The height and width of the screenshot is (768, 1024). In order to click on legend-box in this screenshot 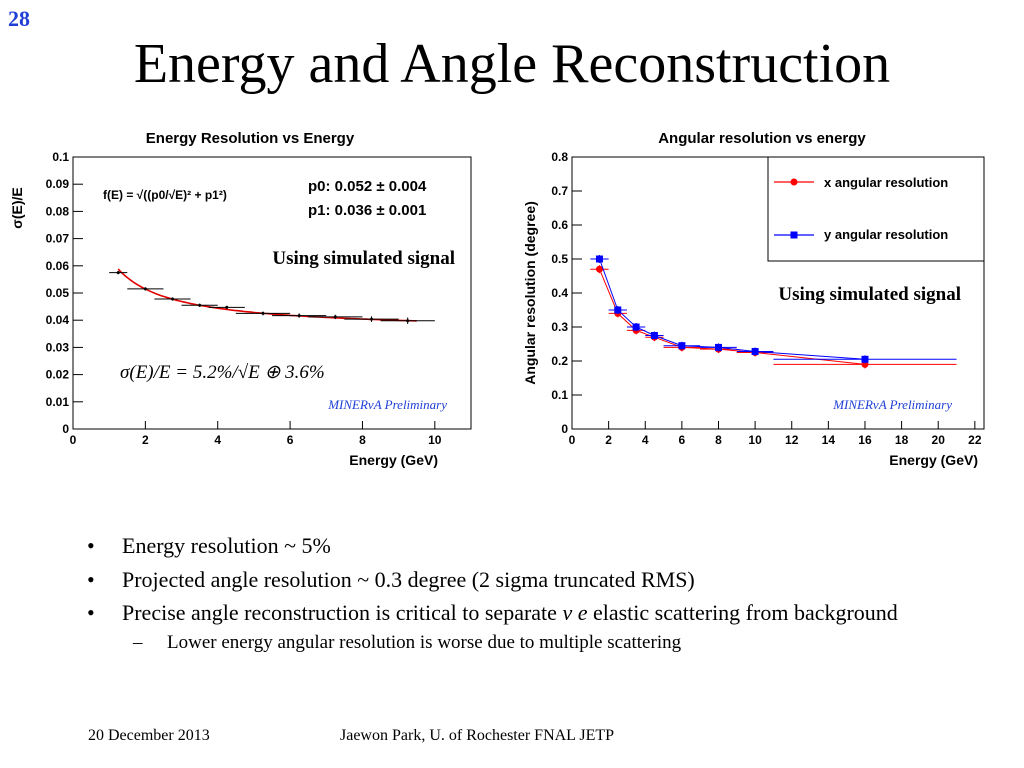, I will do `click(876, 209)`.